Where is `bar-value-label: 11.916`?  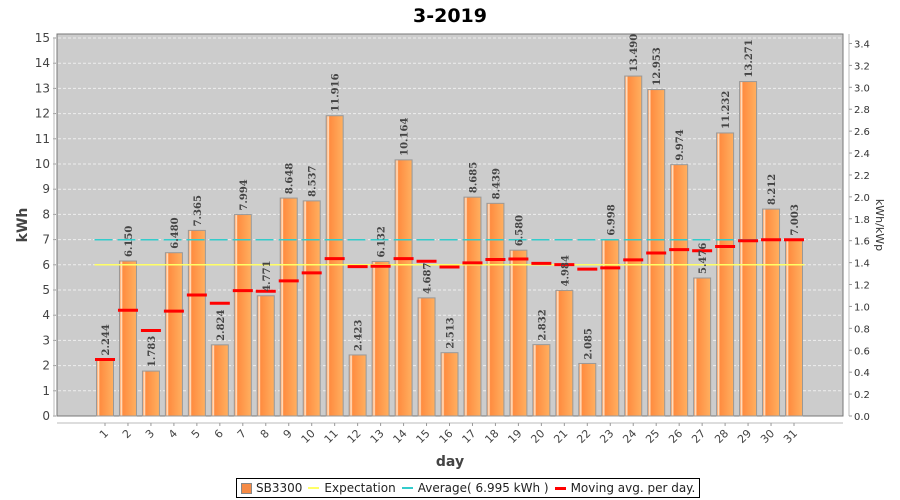
bar-value-label: 11.916 is located at coordinates (336, 92).